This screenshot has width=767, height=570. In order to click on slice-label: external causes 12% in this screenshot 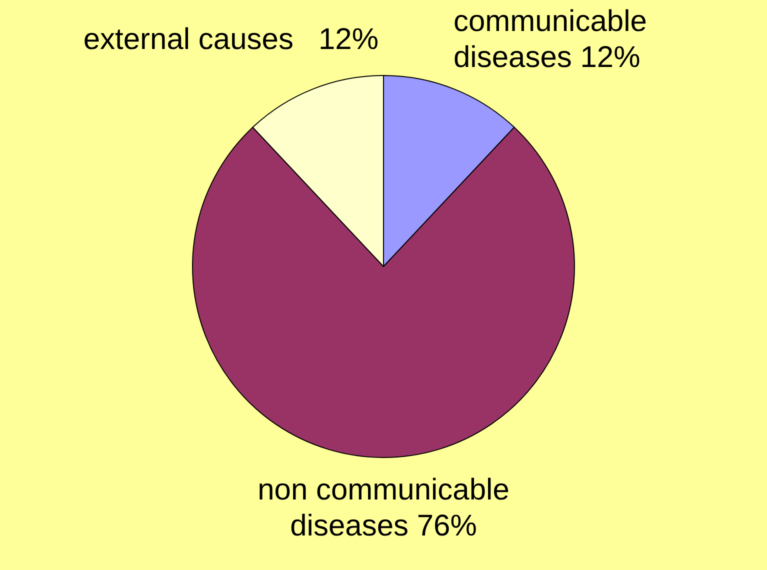, I will do `click(230, 39)`.